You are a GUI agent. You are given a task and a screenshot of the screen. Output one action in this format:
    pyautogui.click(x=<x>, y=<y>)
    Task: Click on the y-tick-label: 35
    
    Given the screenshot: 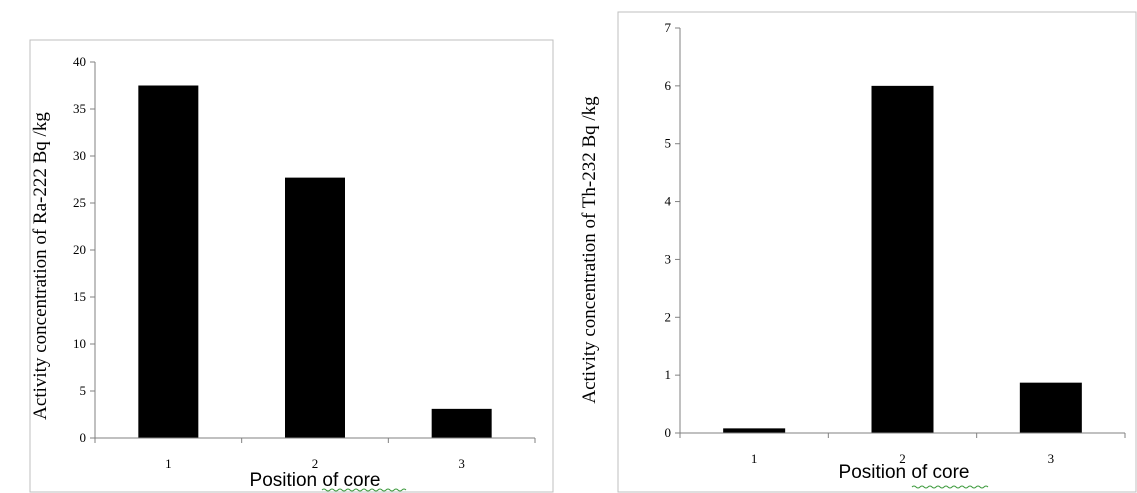 What is the action you would take?
    pyautogui.click(x=79, y=108)
    